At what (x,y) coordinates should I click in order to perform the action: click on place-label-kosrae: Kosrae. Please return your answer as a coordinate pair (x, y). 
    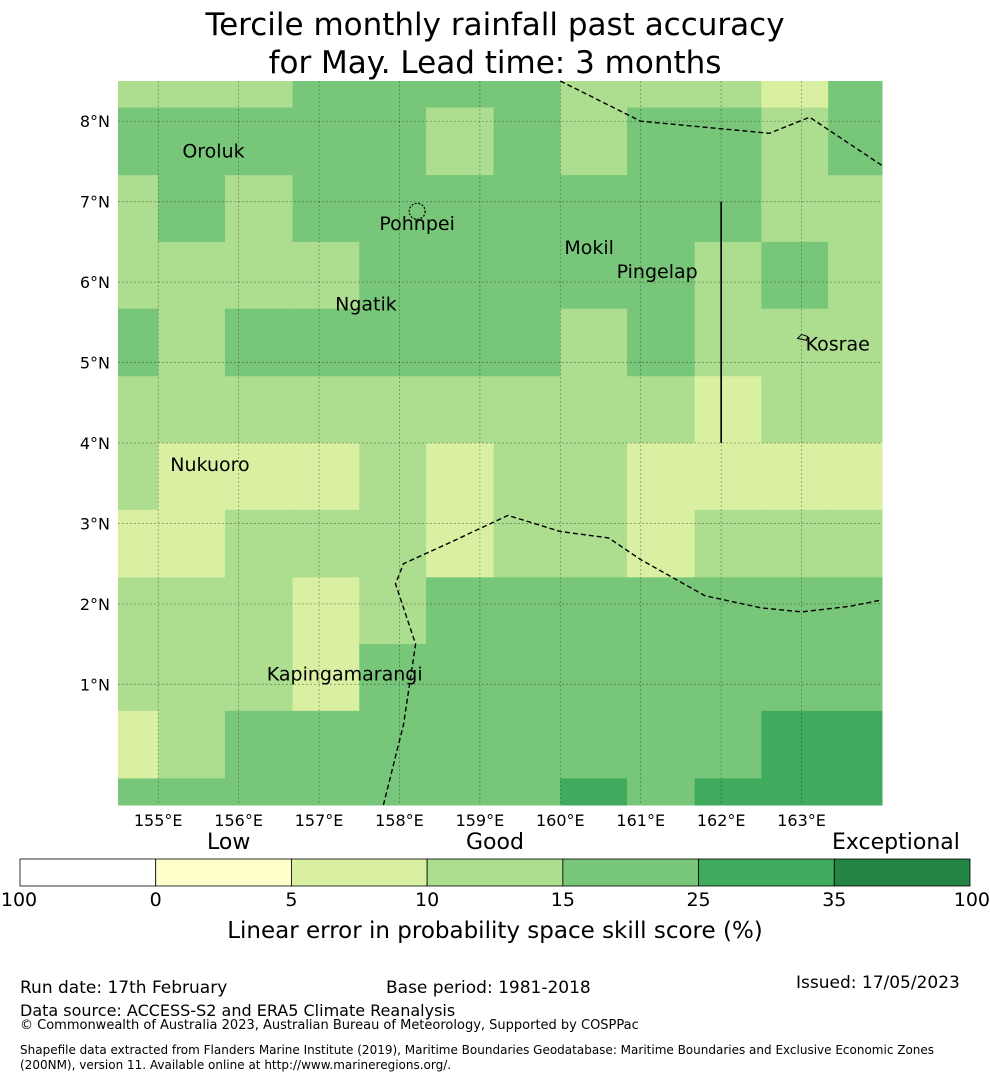
    Looking at the image, I should click on (838, 344).